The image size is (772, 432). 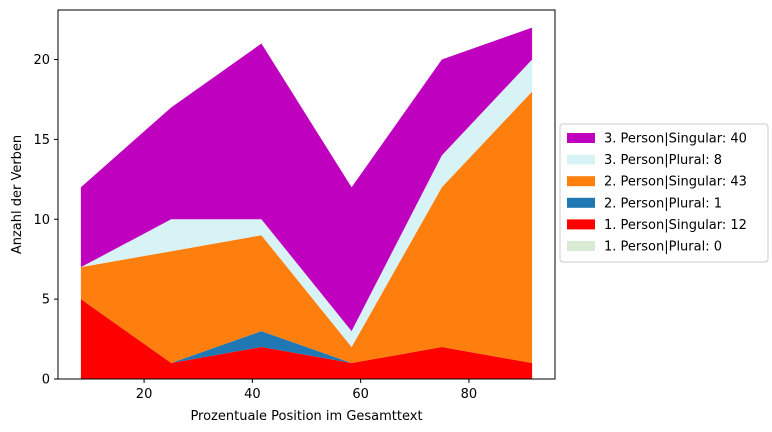 I want to click on y-axis-label: Anzahl der Verben, so click(x=17, y=194).